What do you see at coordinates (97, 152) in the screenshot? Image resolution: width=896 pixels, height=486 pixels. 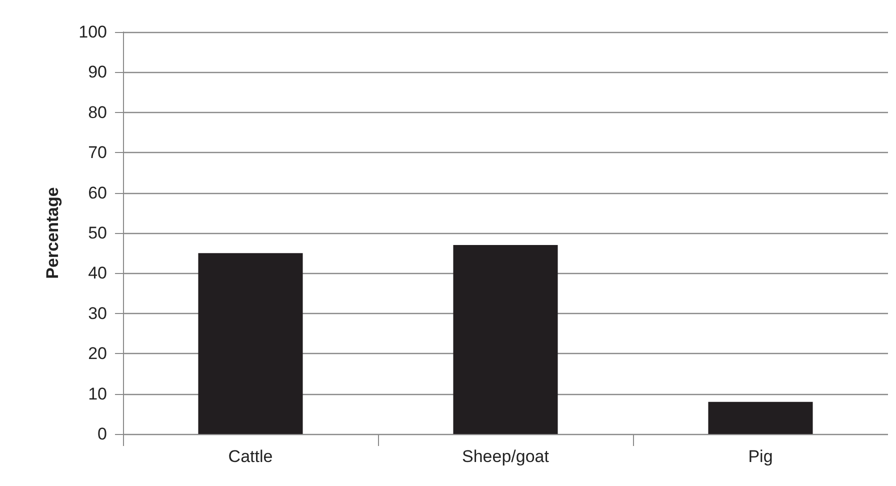 I see `y-tick-label: 70` at bounding box center [97, 152].